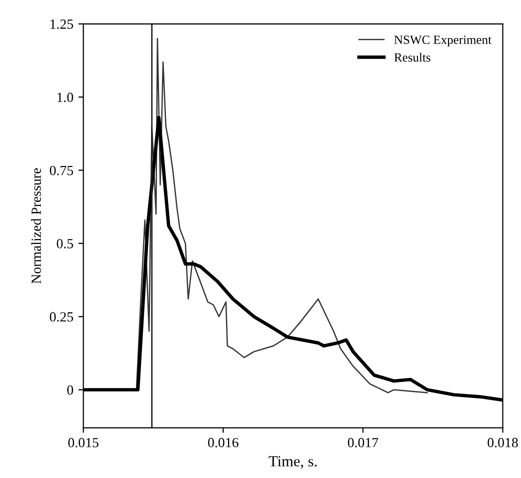 The height and width of the screenshot is (478, 521). Describe the element at coordinates (65, 243) in the screenshot. I see `y-tick-label: 0.5` at that location.